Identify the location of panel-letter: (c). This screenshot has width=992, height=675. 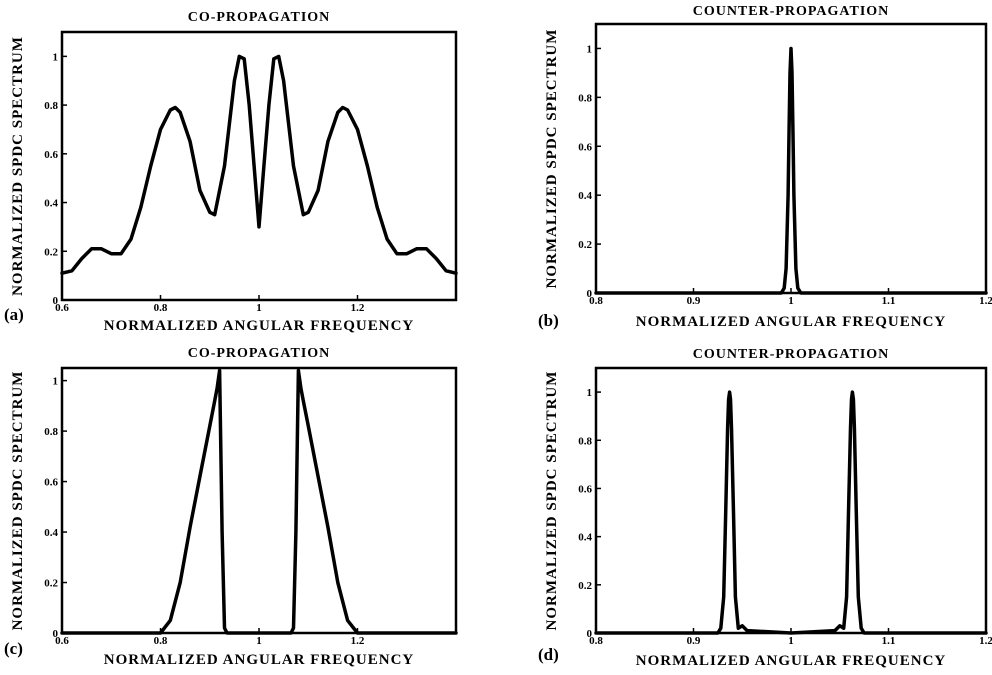
(13, 648).